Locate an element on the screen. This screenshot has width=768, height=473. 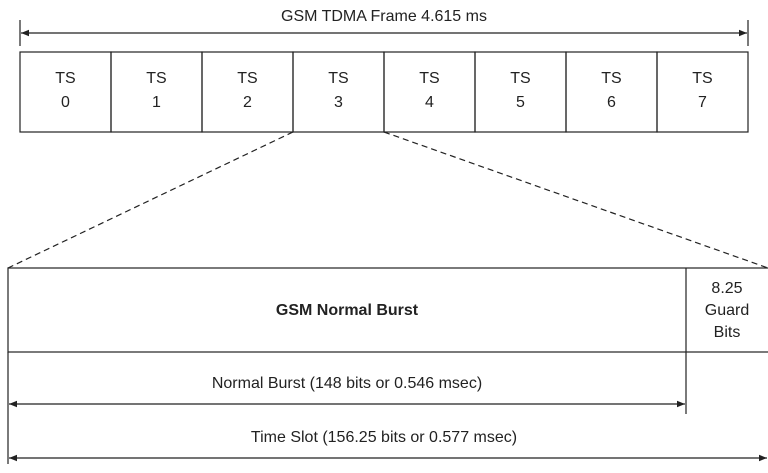
slot-number: 7 is located at coordinates (702, 102).